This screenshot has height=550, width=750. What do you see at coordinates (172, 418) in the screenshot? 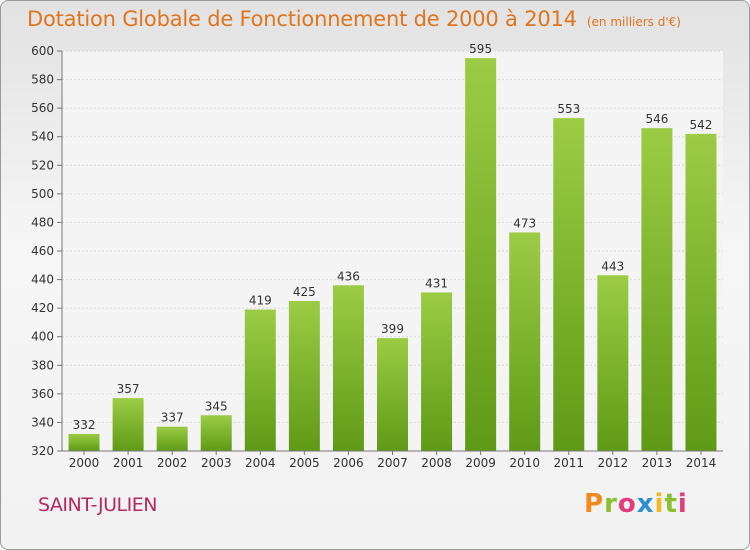
I see `value-label: 337` at bounding box center [172, 418].